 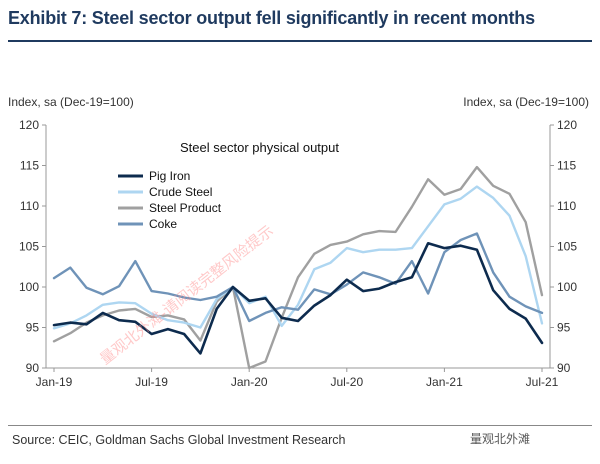 I want to click on x-tick-label: Jul-21, so click(x=542, y=382).